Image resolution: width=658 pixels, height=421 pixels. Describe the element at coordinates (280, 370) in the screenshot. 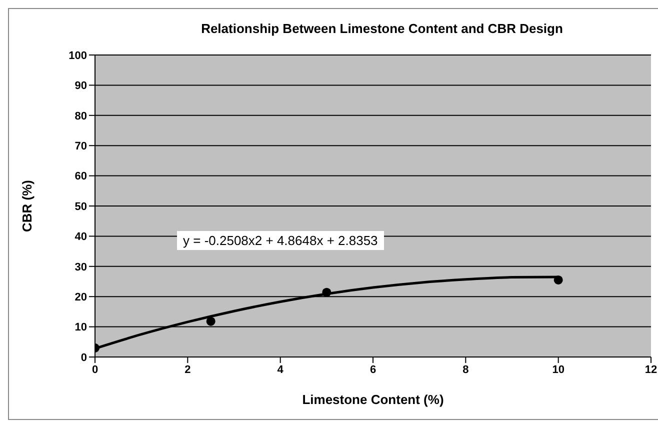

I see `x-tick-label: 4` at that location.